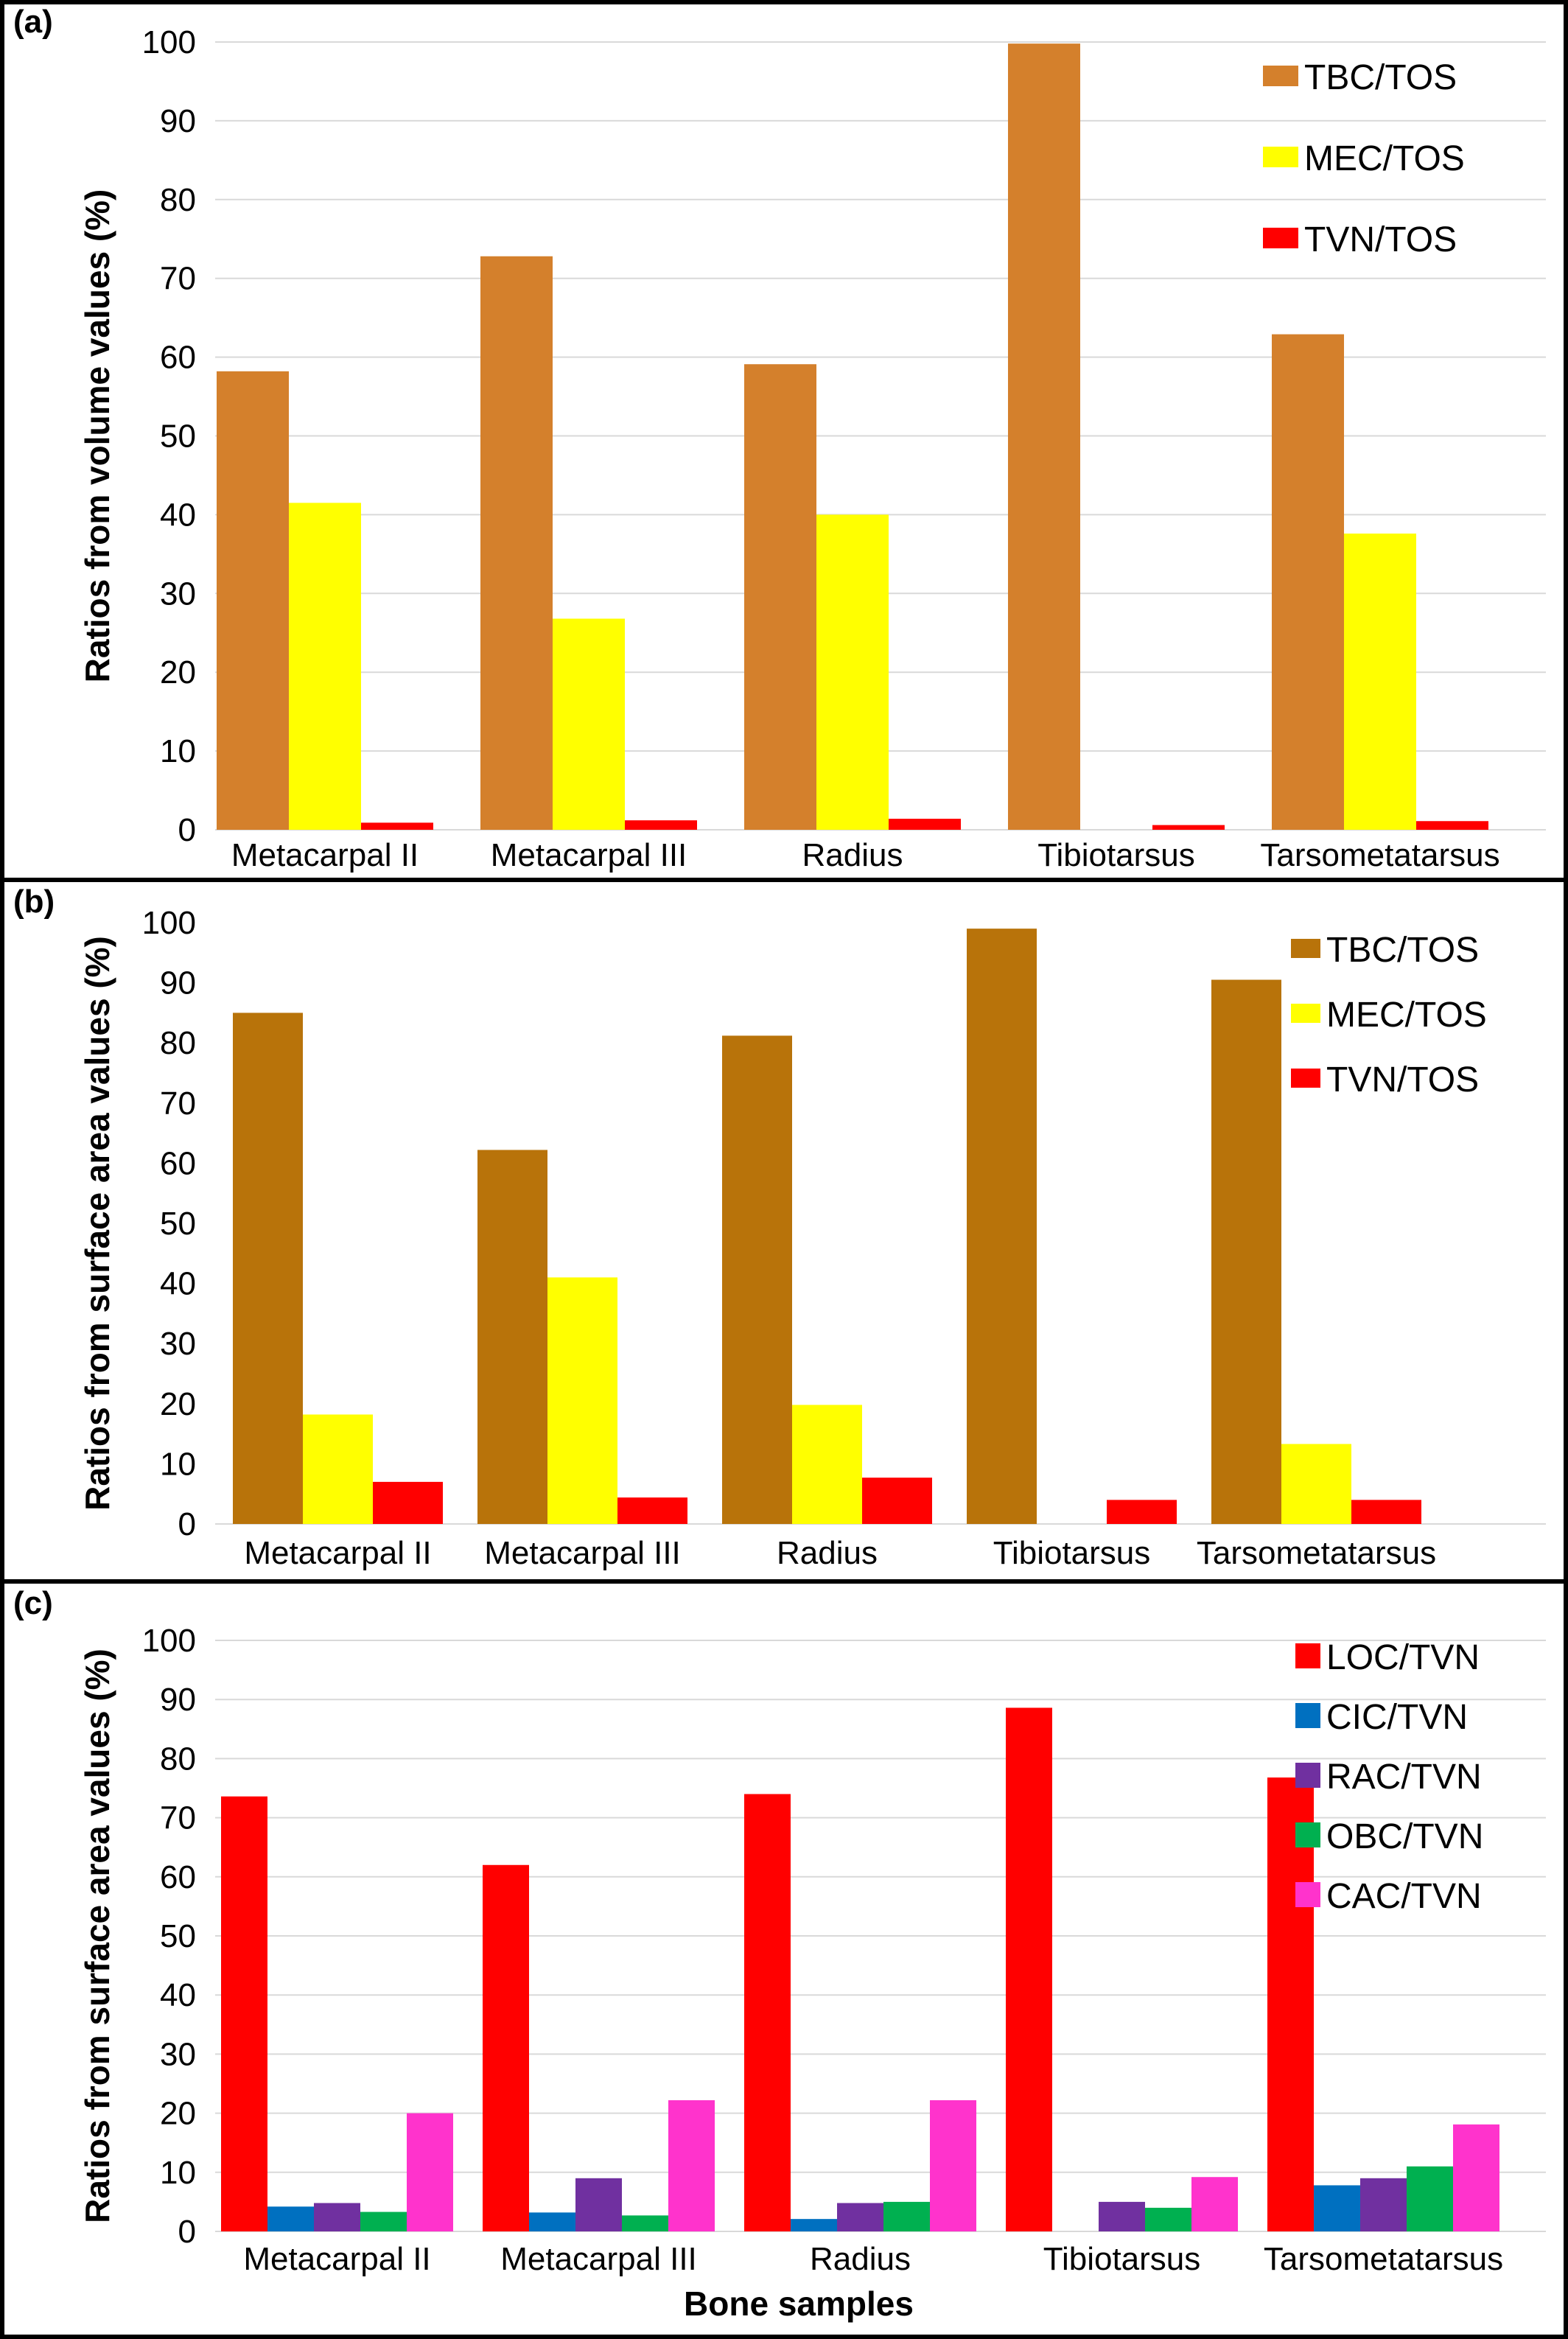 The width and height of the screenshot is (1568, 2339). I want to click on legend-label: LOC/TVN, so click(1403, 1658).